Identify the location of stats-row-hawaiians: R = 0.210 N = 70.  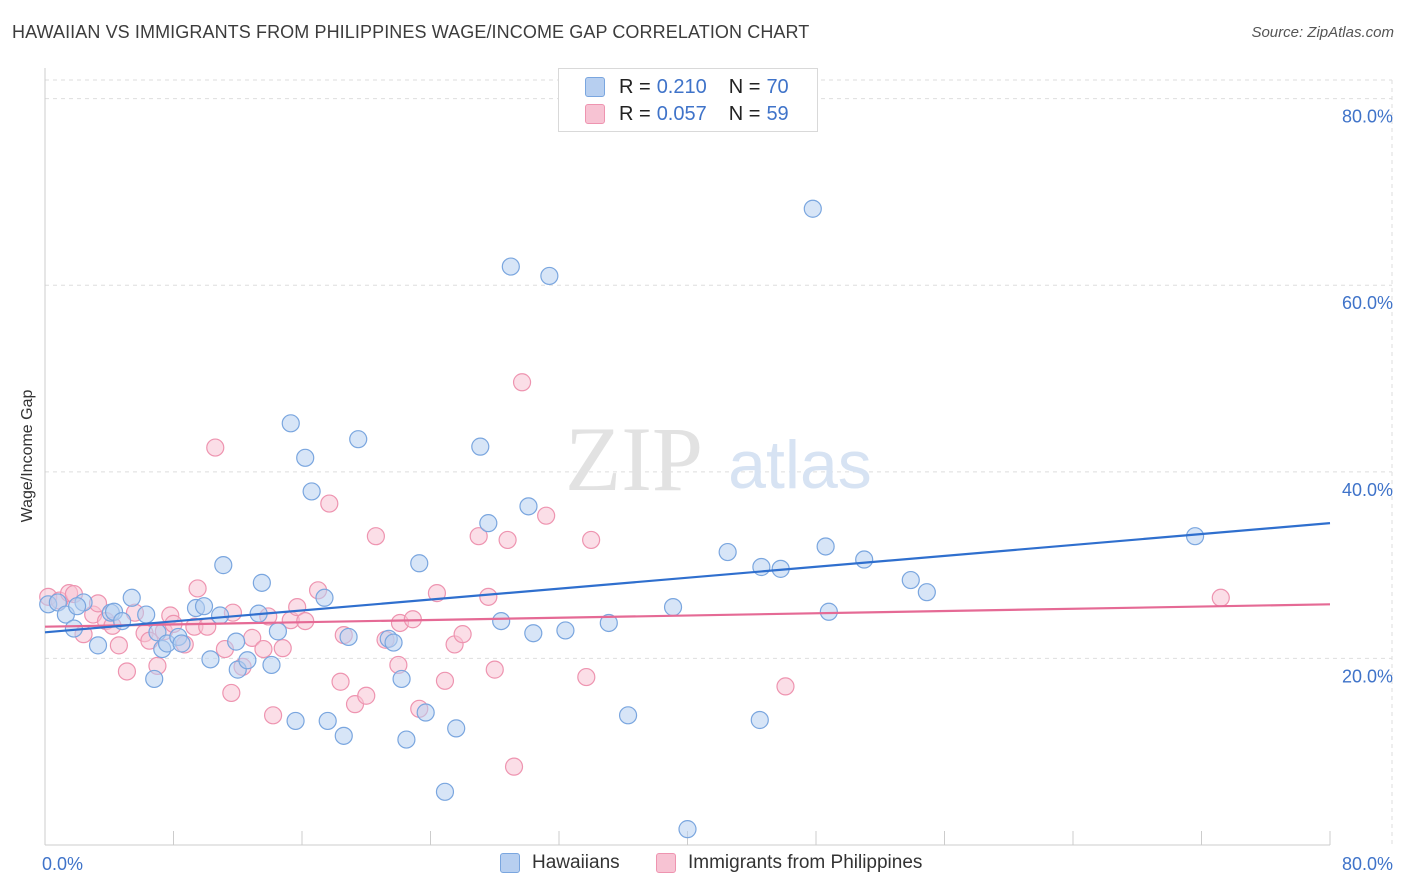
(687, 87).